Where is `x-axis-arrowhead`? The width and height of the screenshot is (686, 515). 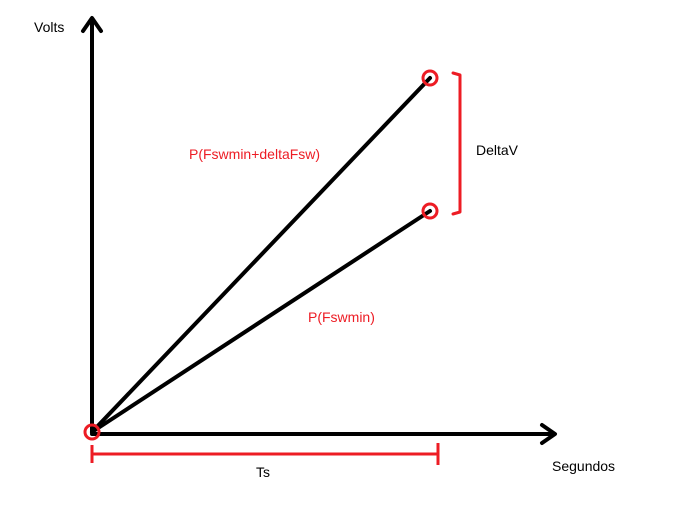
x-axis-arrowhead is located at coordinates (548, 434).